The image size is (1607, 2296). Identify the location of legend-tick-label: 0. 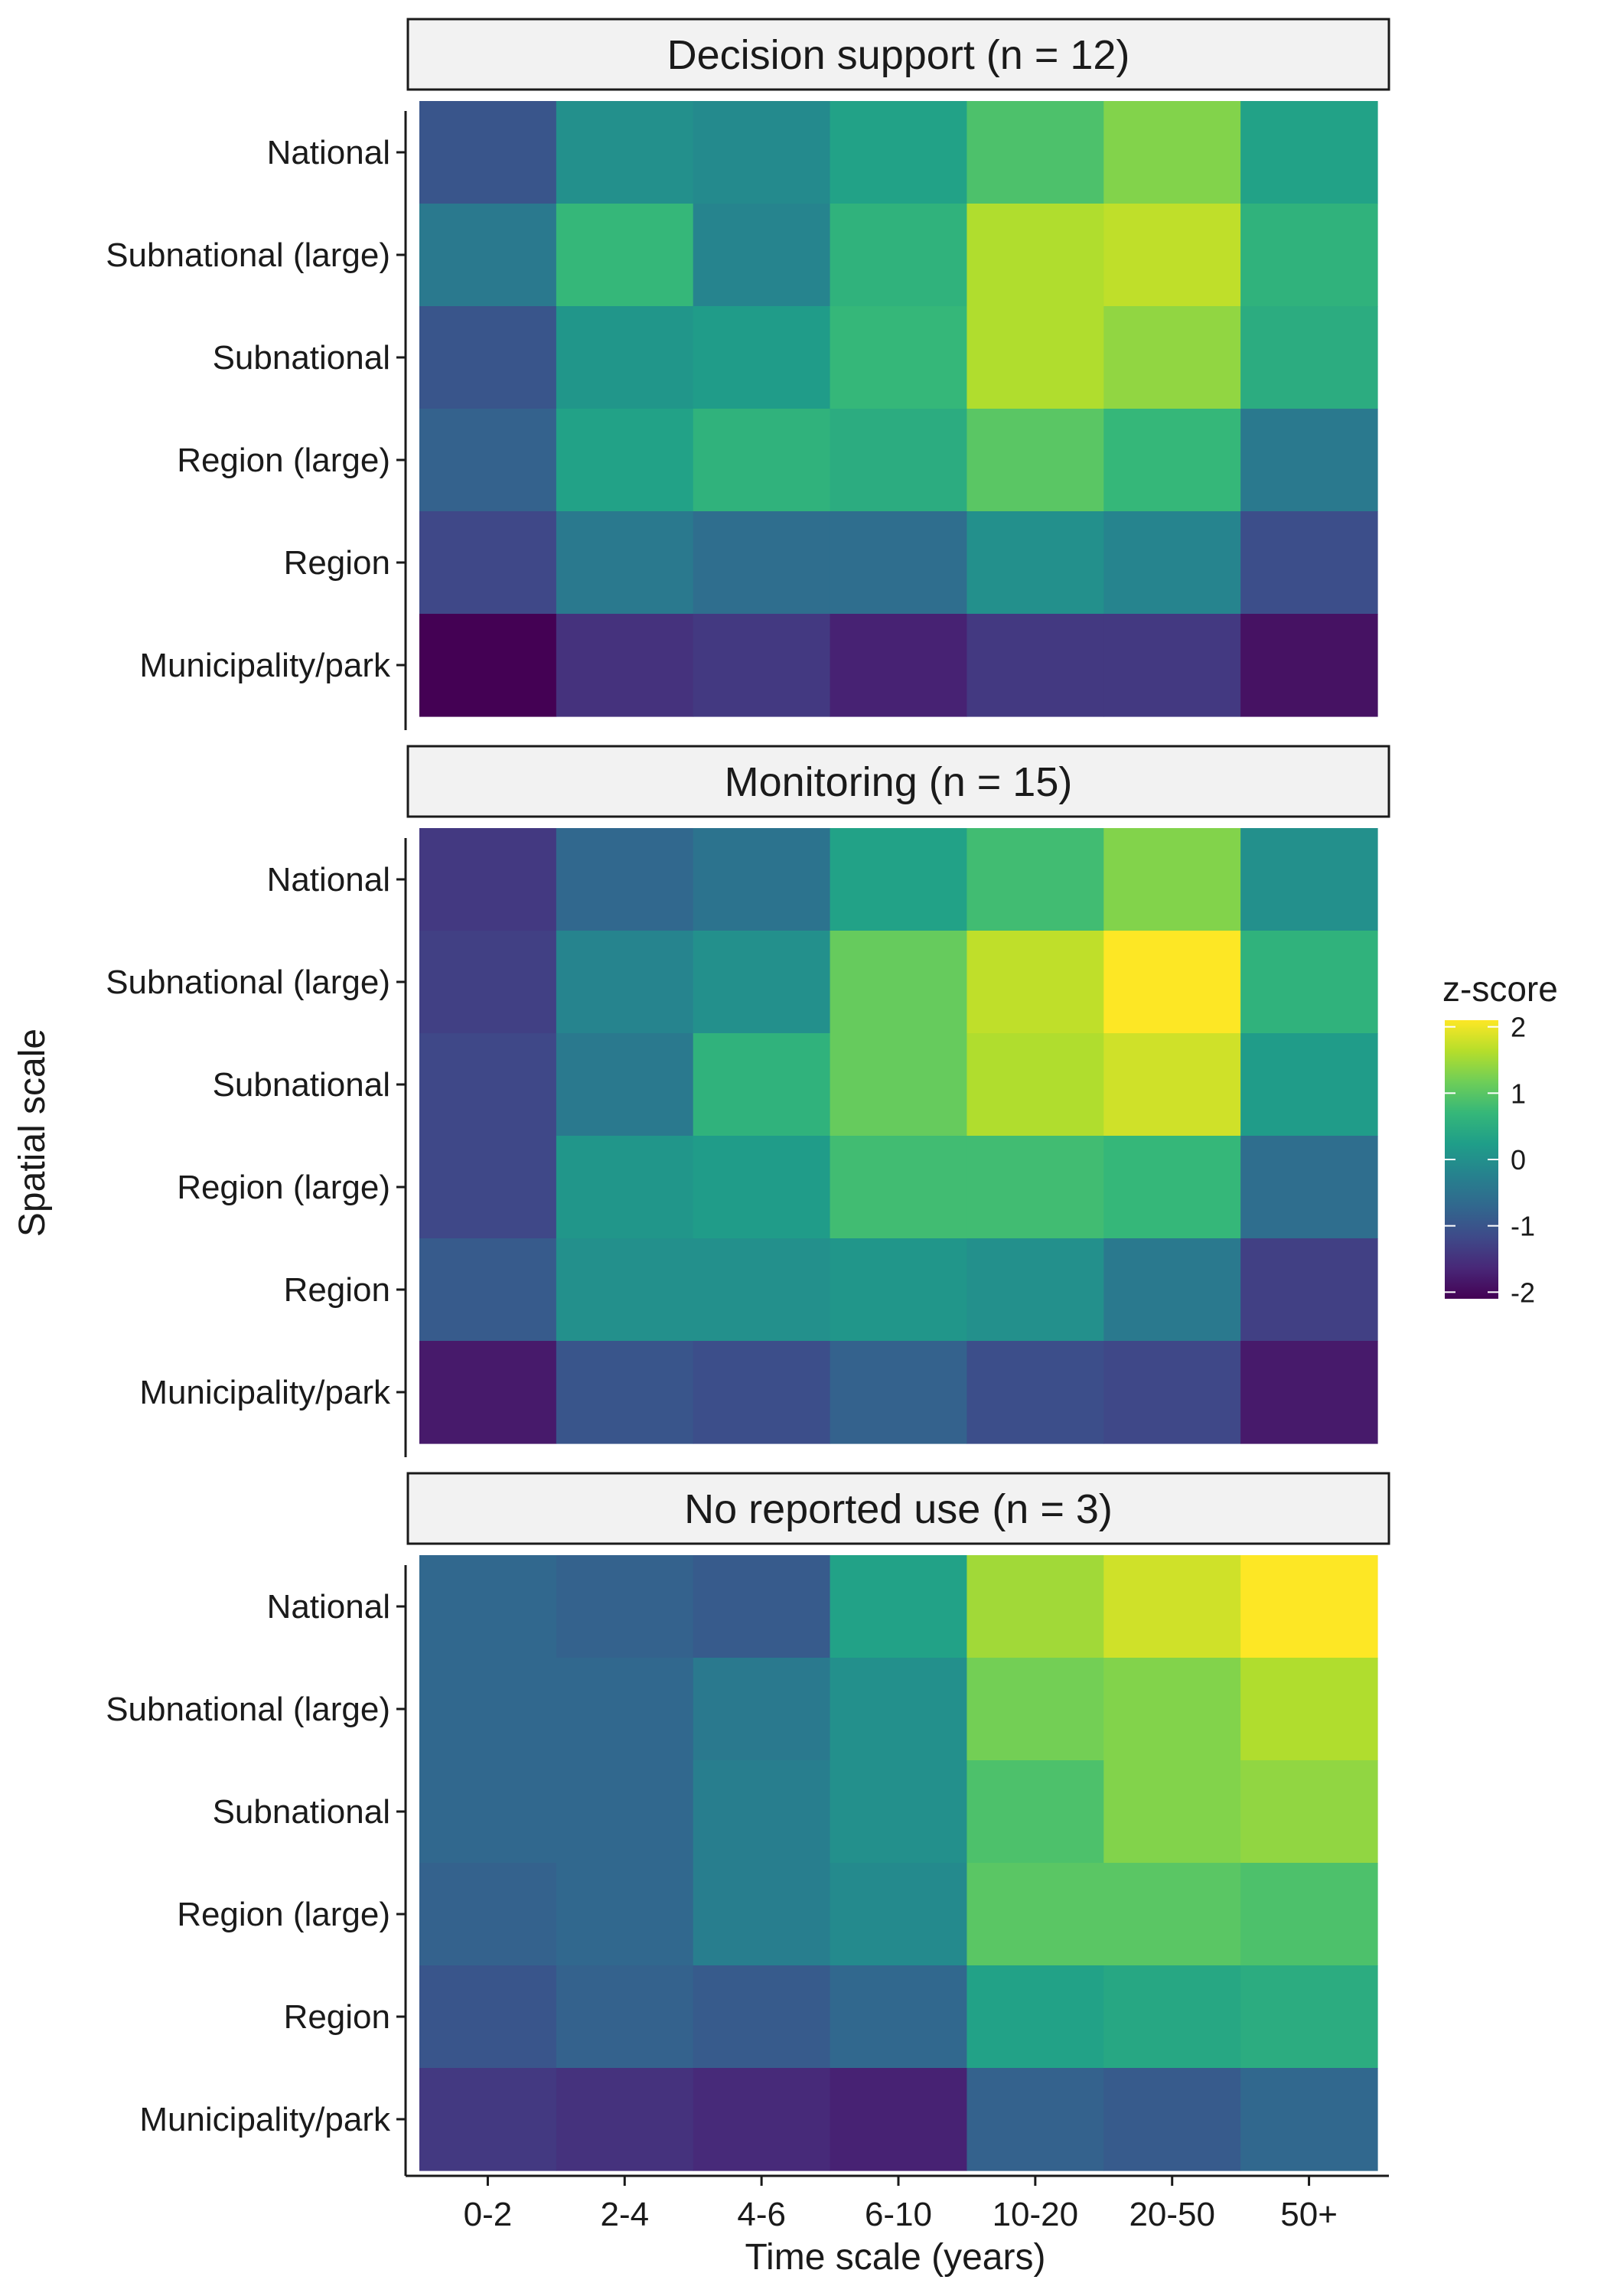
(1518, 1160).